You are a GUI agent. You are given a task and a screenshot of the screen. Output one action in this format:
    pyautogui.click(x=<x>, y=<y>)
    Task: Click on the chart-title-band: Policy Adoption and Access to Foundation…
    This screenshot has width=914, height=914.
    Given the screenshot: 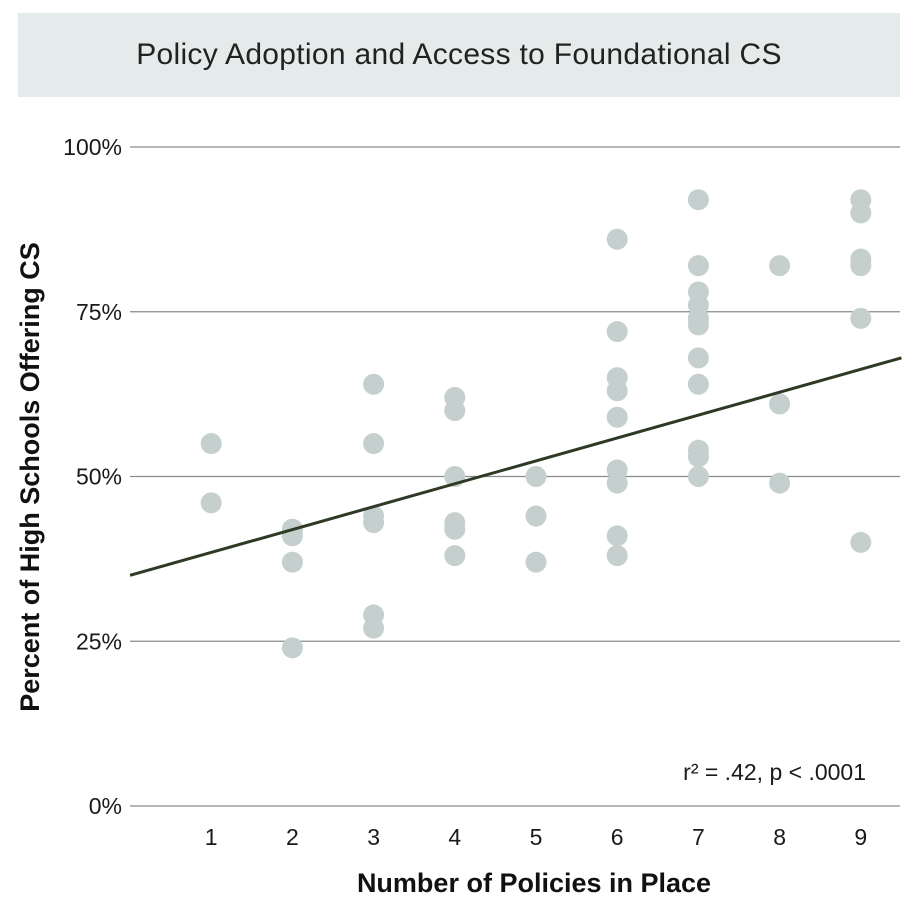 What is the action you would take?
    pyautogui.click(x=459, y=55)
    